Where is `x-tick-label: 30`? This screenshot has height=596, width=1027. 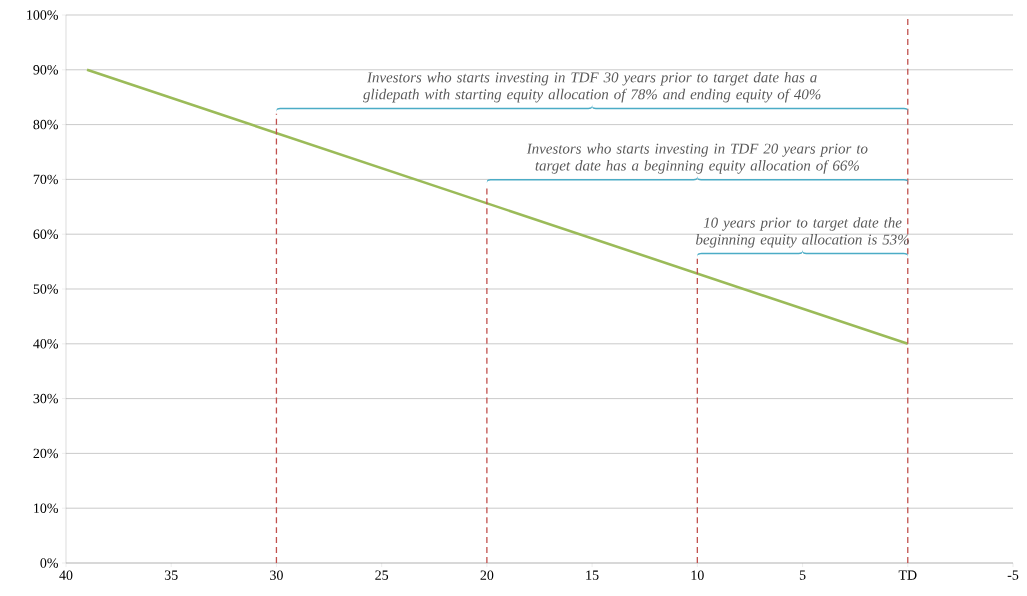 x-tick-label: 30 is located at coordinates (276, 575).